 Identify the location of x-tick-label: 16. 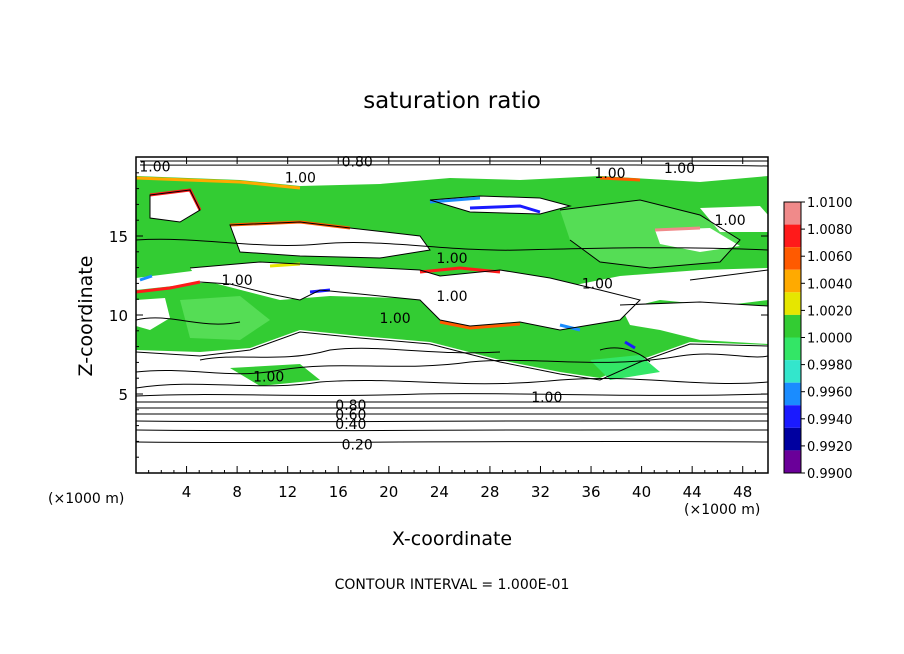
(338, 492).